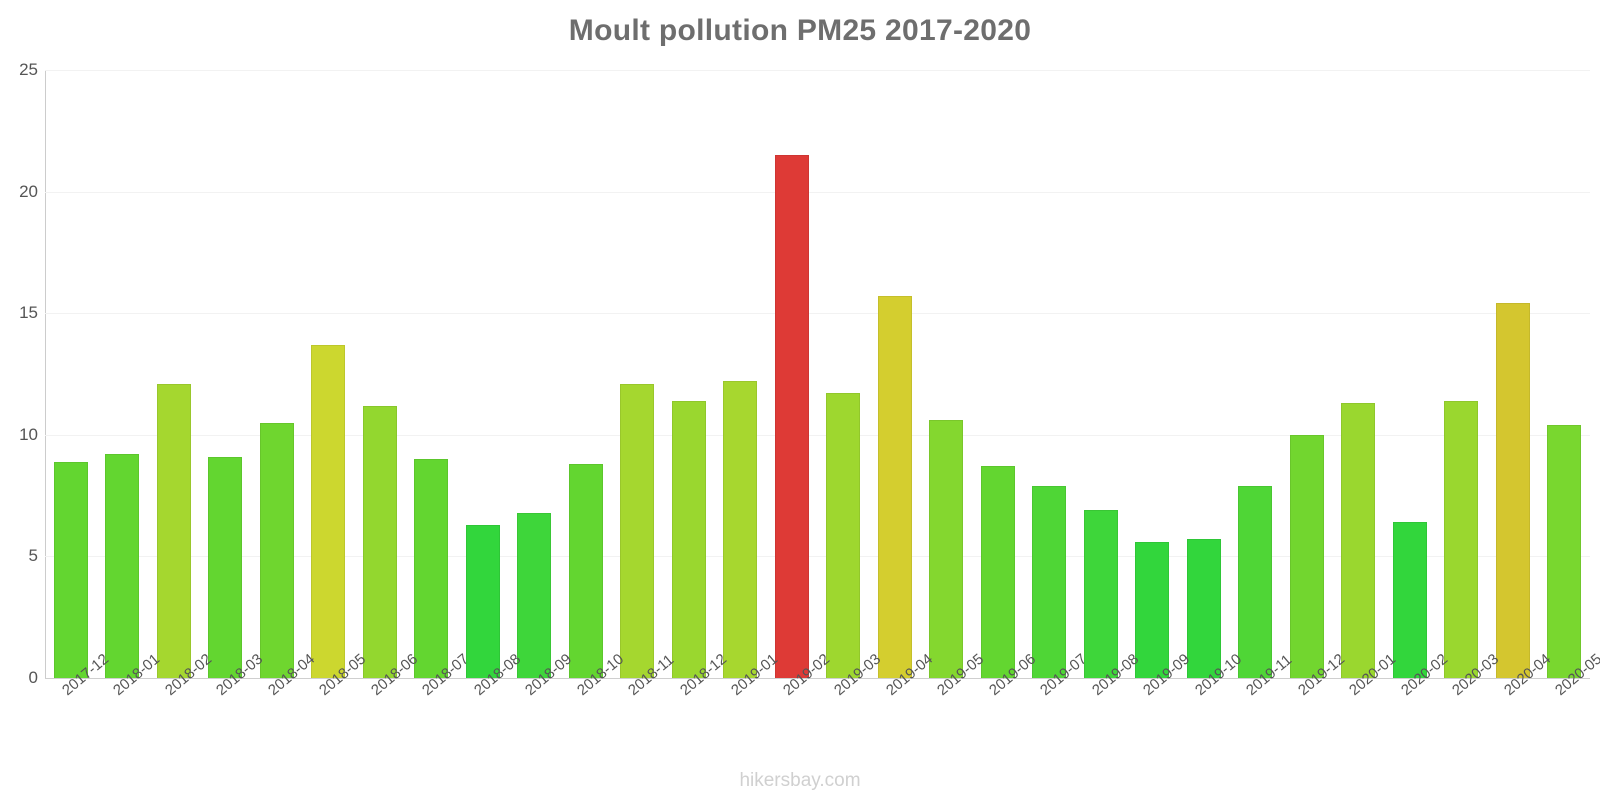 The image size is (1600, 800). I want to click on y-tick-label: 0, so click(33, 677).